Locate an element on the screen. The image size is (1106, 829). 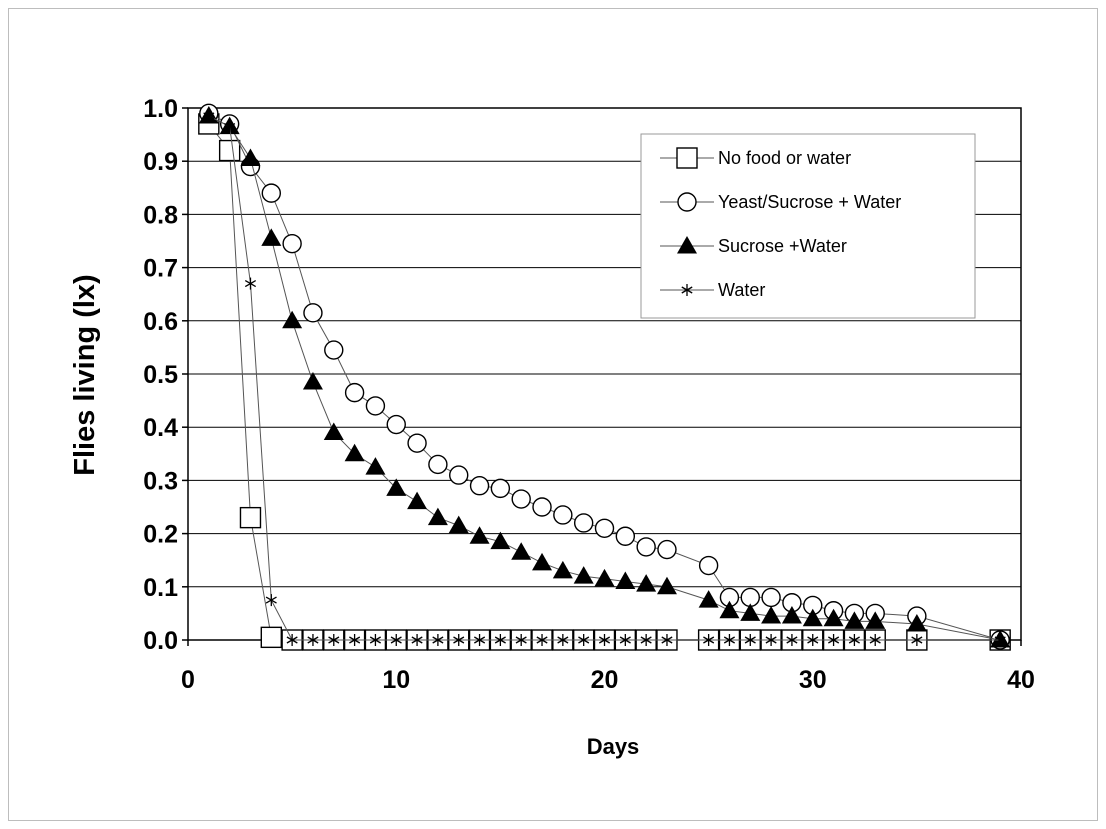
legend-label: No food or water is located at coordinates (784, 158).